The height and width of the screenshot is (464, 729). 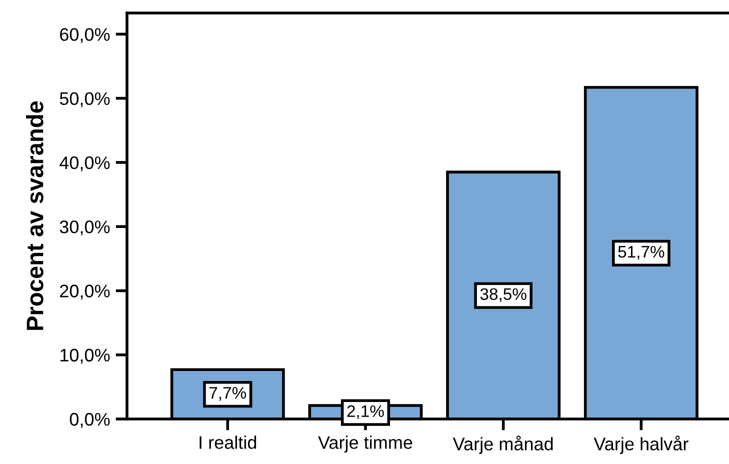 I want to click on y-axis-title: Procent av svarande, so click(x=35, y=215).